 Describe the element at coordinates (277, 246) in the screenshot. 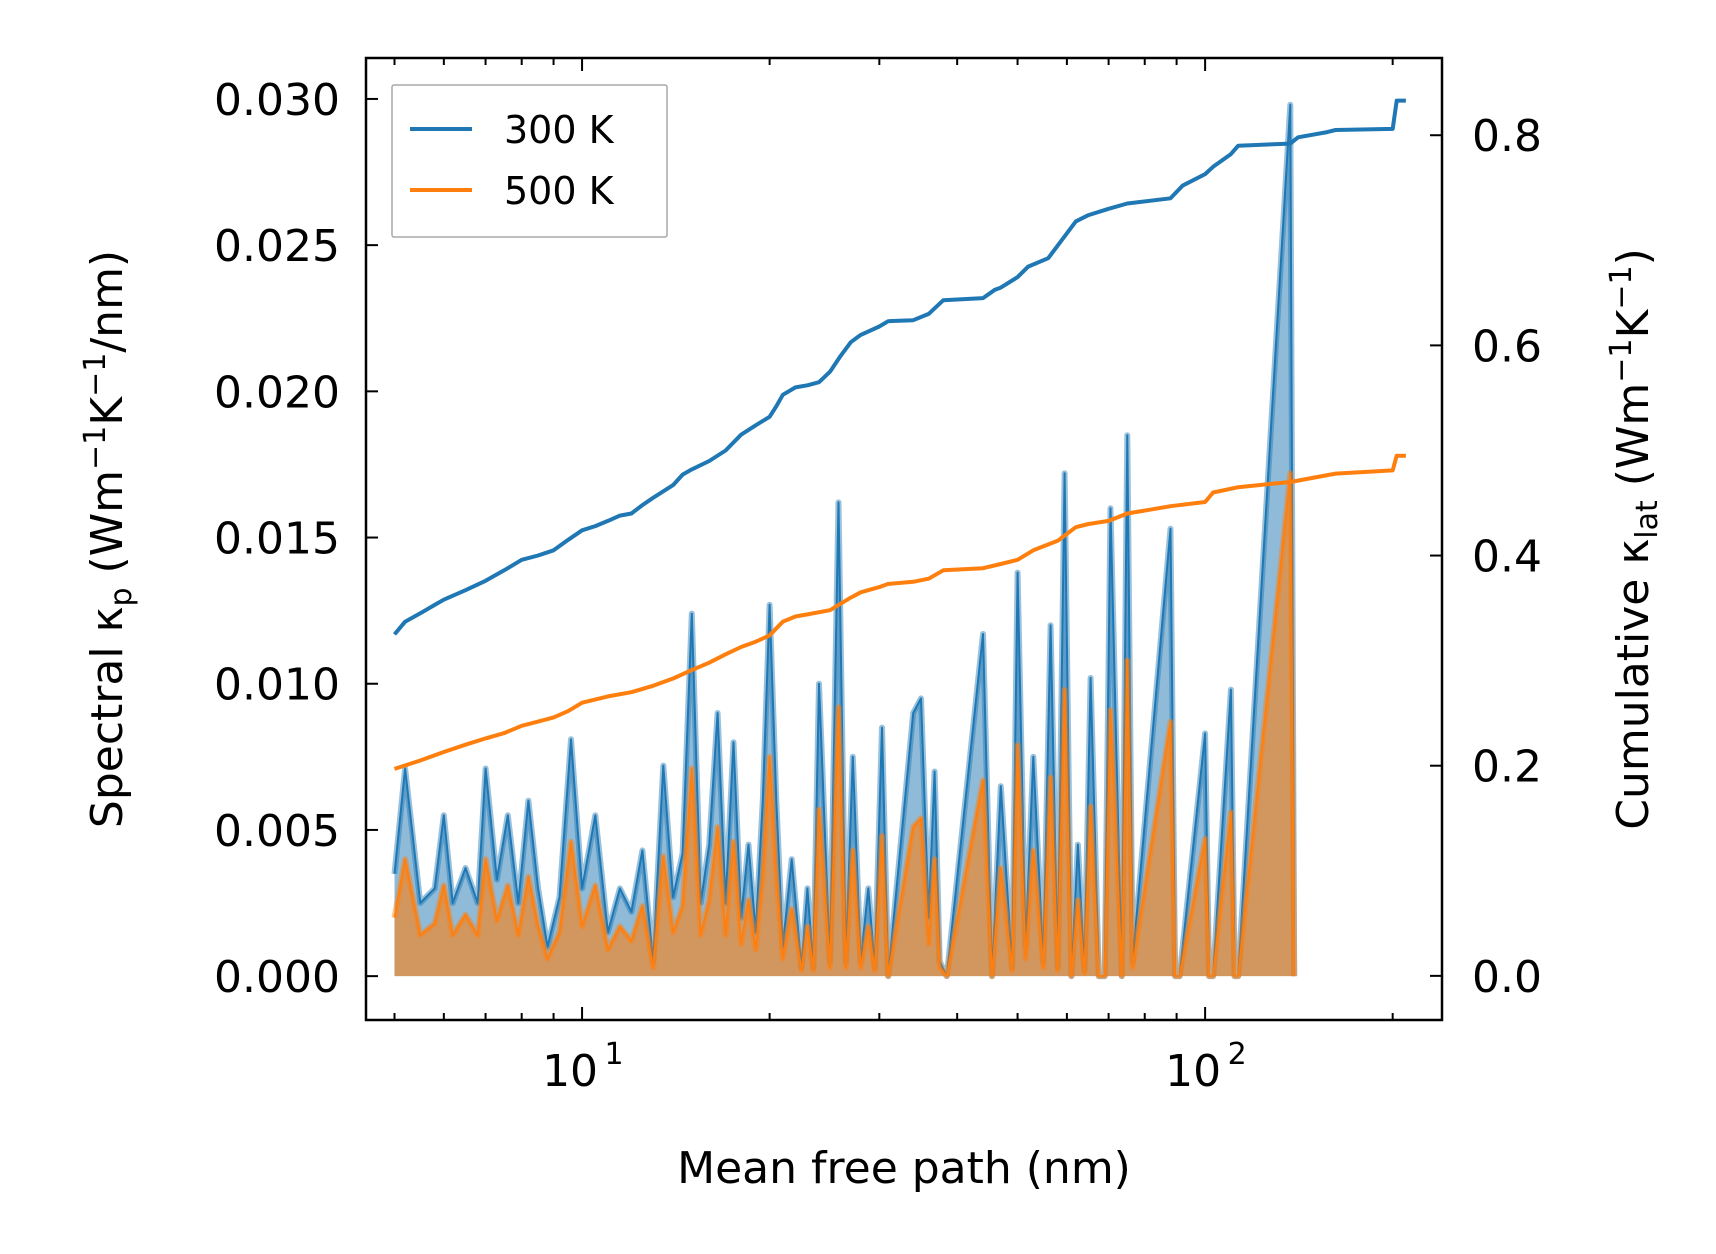

I see `y-left-tick-label: 0.025` at that location.